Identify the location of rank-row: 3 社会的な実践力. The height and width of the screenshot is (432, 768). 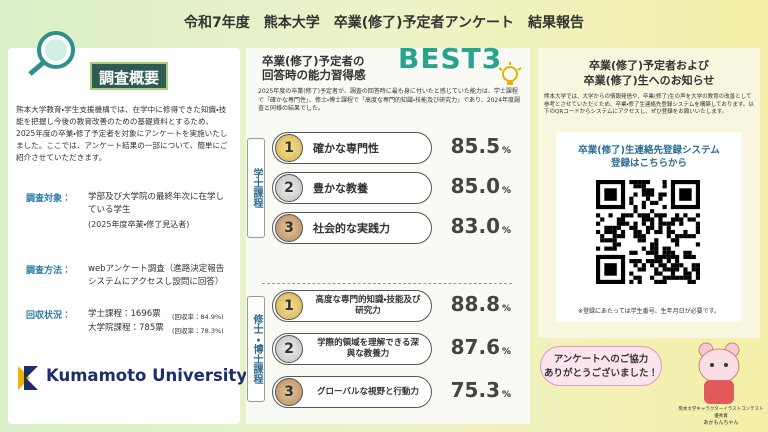
(352, 228).